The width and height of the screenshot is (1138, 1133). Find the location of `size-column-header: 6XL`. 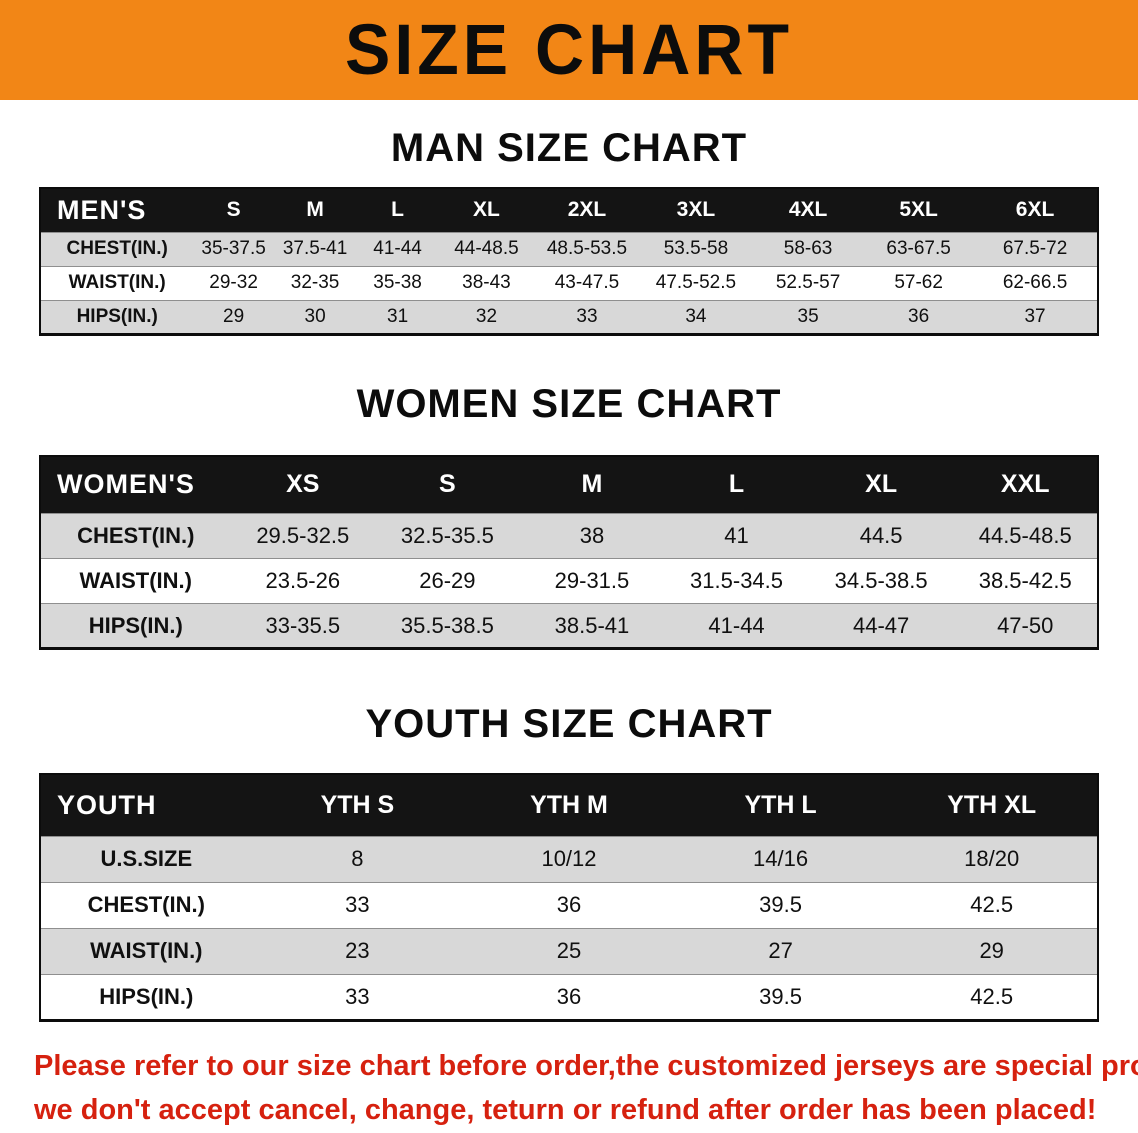

size-column-header: 6XL is located at coordinates (1035, 210).